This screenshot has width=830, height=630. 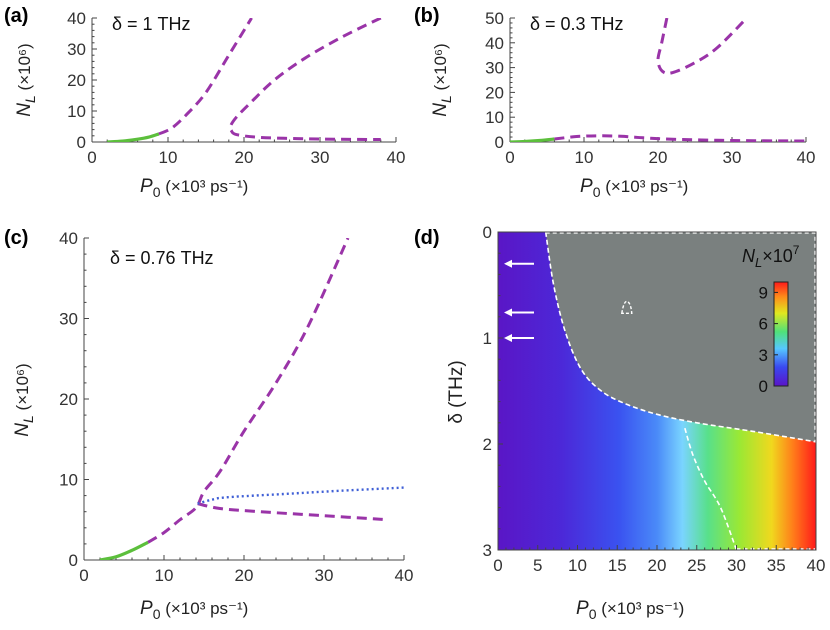 What do you see at coordinates (427, 238) in the screenshot?
I see `panel-label: (d)` at bounding box center [427, 238].